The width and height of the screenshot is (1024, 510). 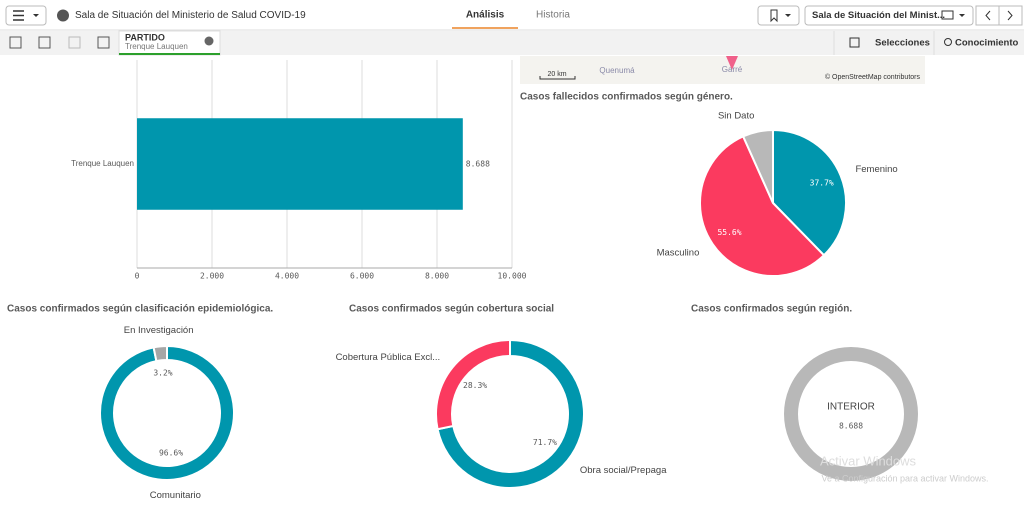 I want to click on map-scale: 20 km, so click(x=556, y=74).